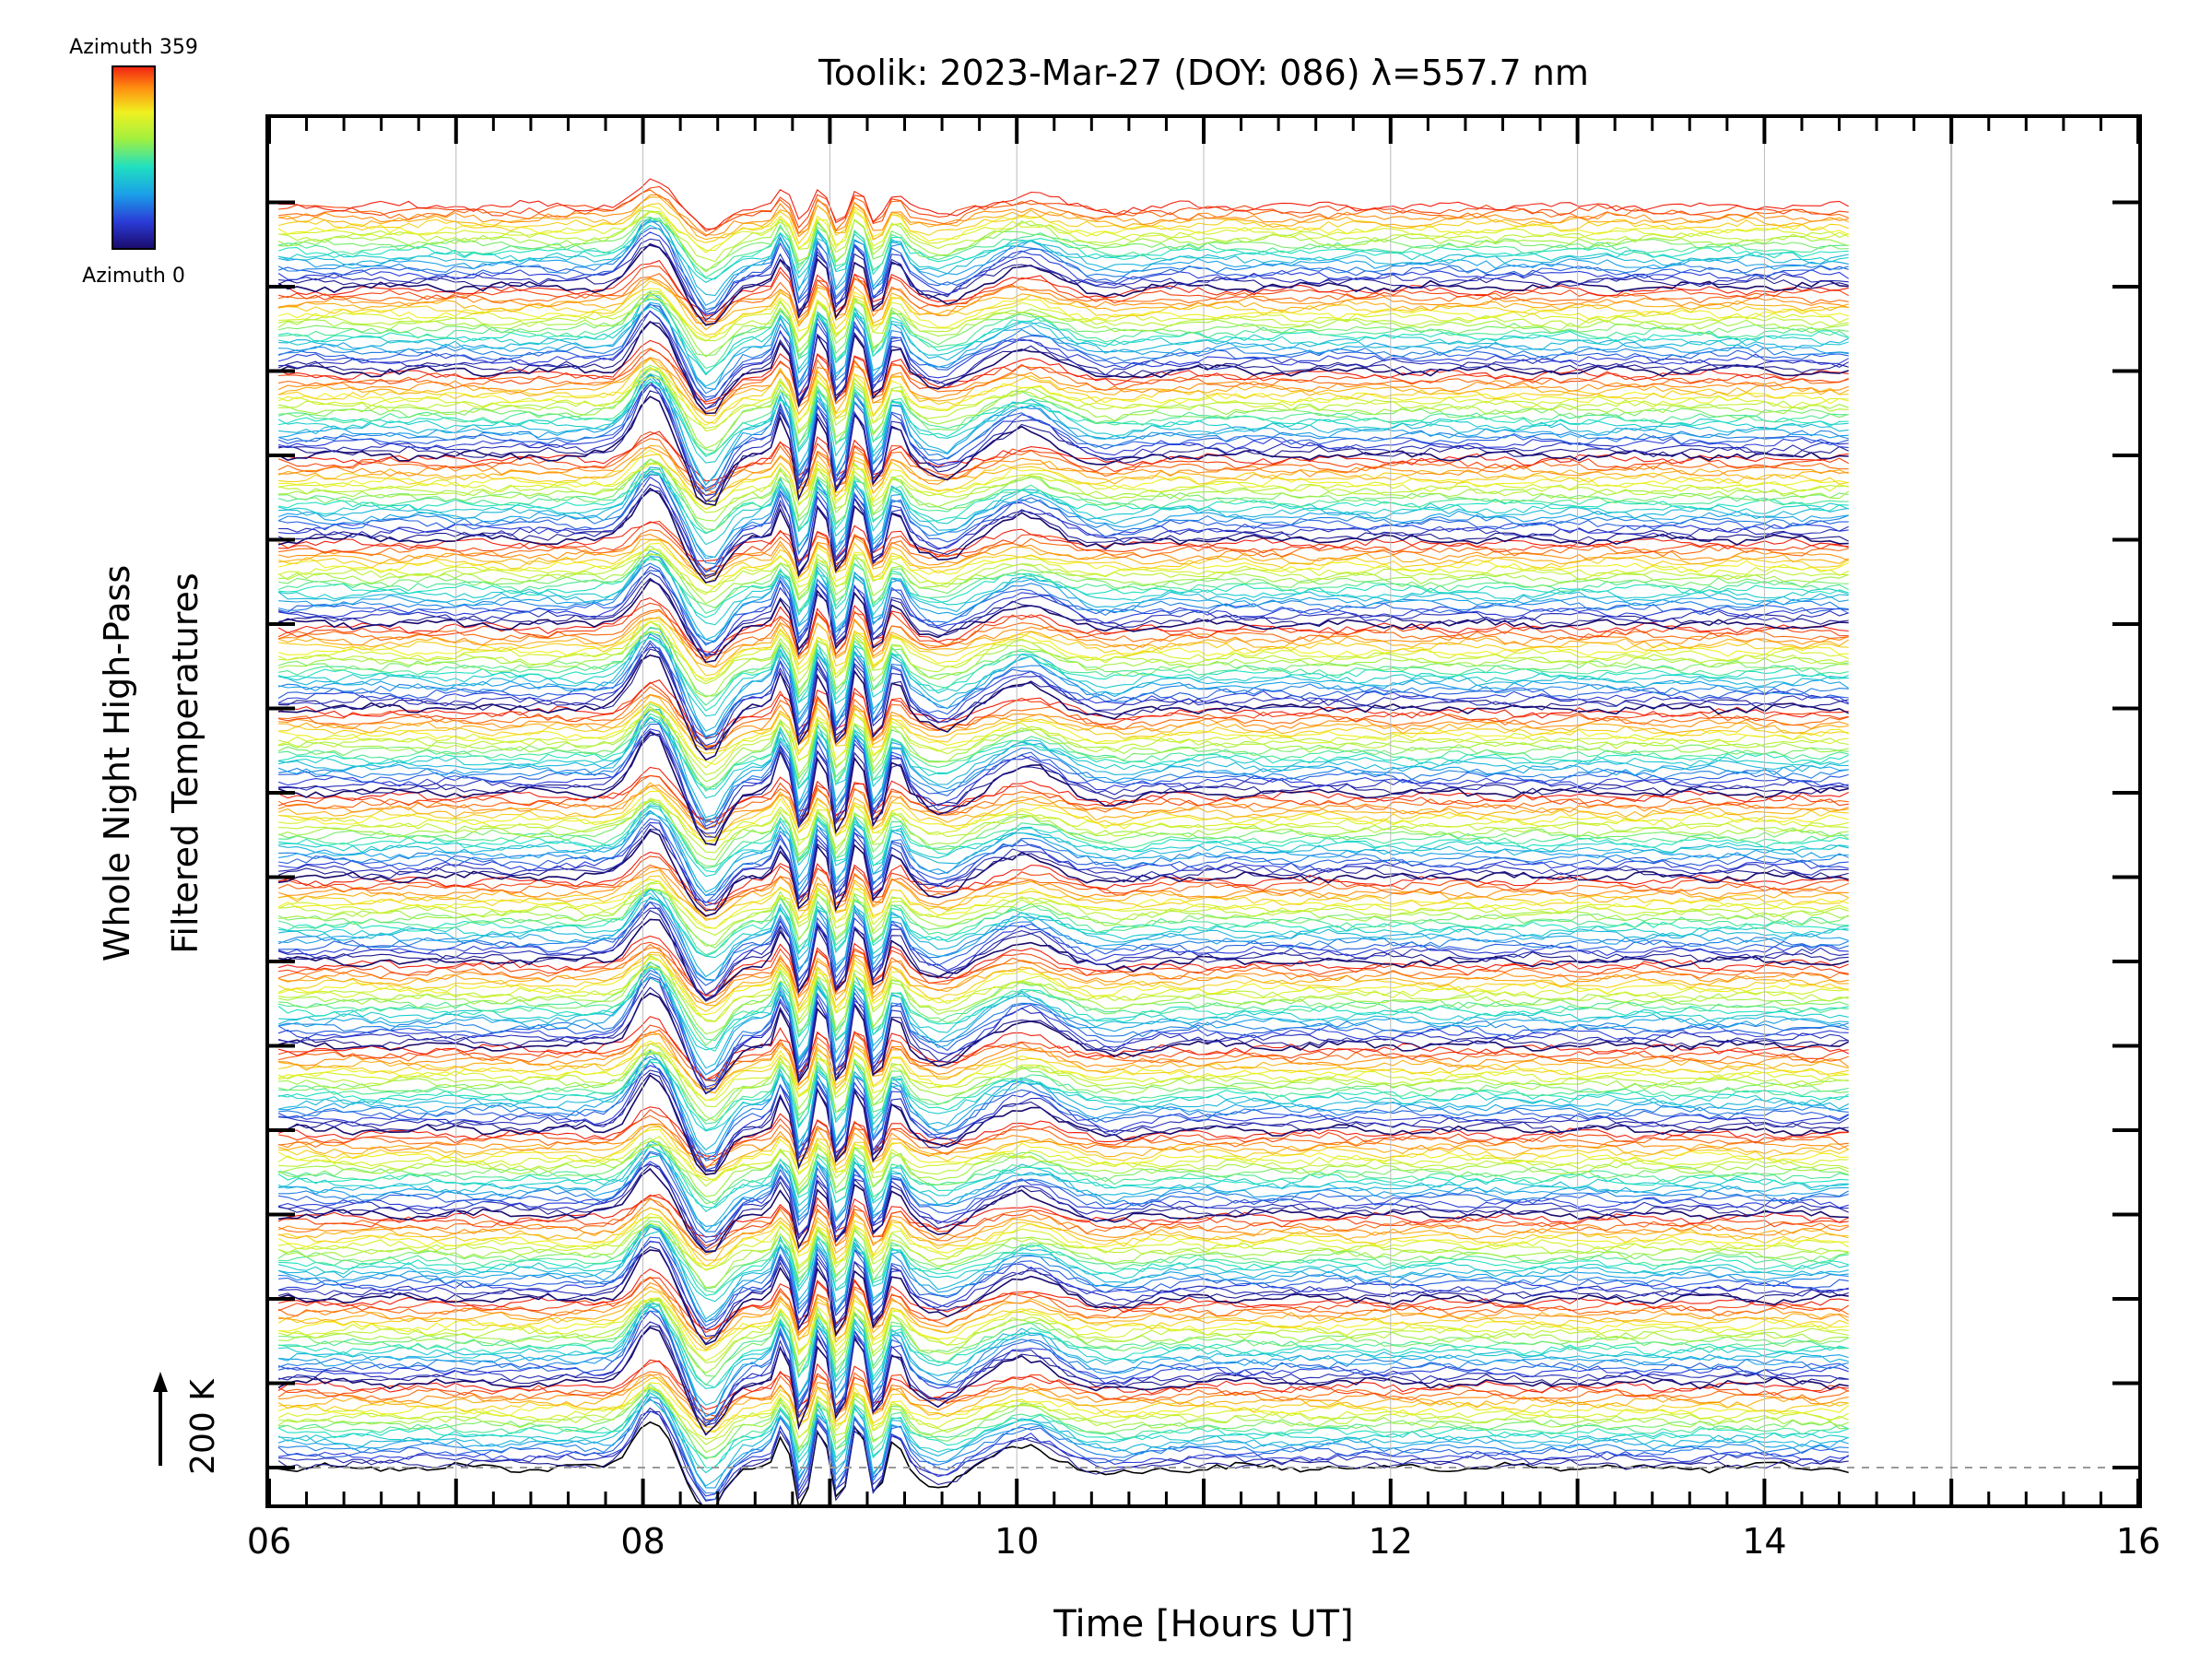 This screenshot has height=1663, width=2212. What do you see at coordinates (133, 47) in the screenshot?
I see `colorbar-label-top: Azimuth 359` at bounding box center [133, 47].